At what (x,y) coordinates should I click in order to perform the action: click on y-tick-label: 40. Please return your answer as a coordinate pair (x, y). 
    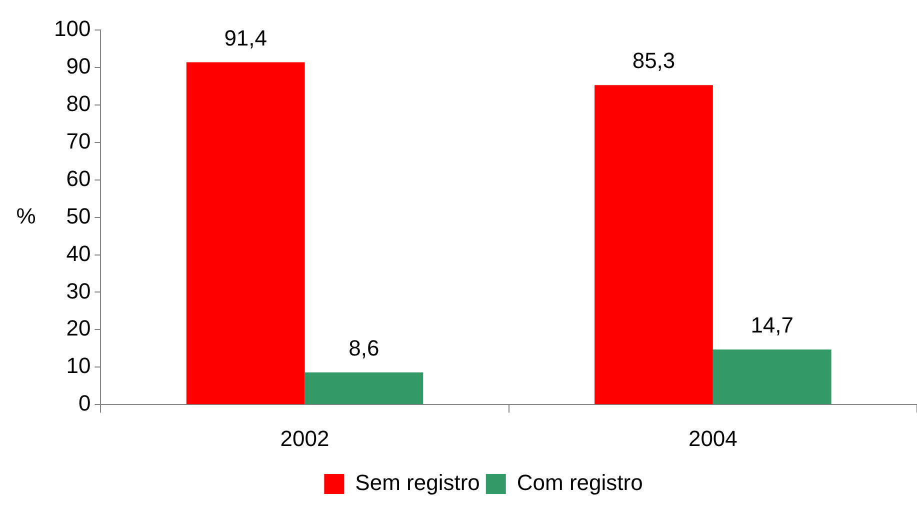
    Looking at the image, I should click on (78, 253).